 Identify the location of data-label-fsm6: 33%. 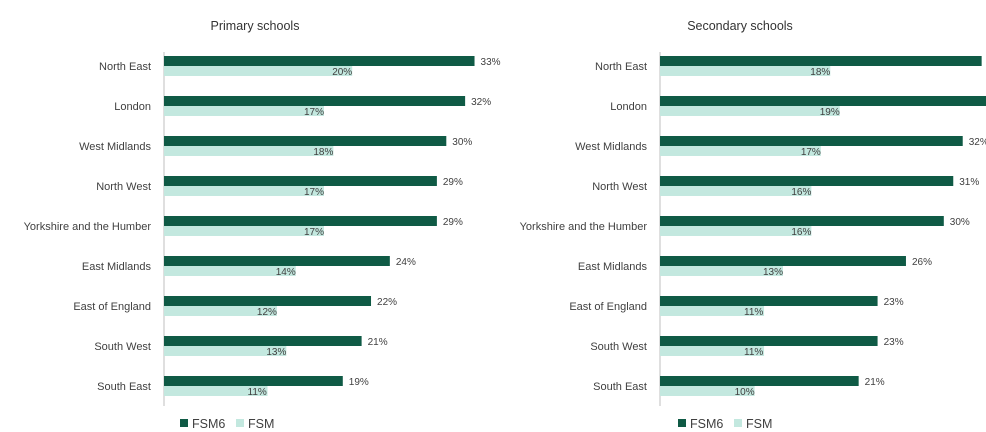
(491, 62).